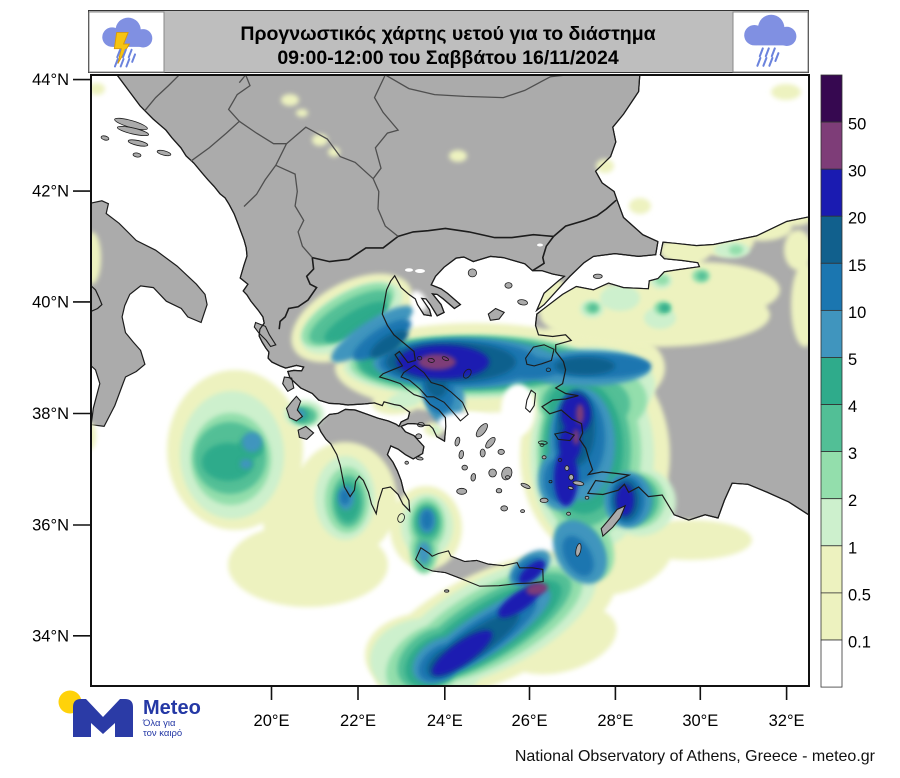 The height and width of the screenshot is (778, 900). I want to click on svg-text: 3, so click(852, 454).